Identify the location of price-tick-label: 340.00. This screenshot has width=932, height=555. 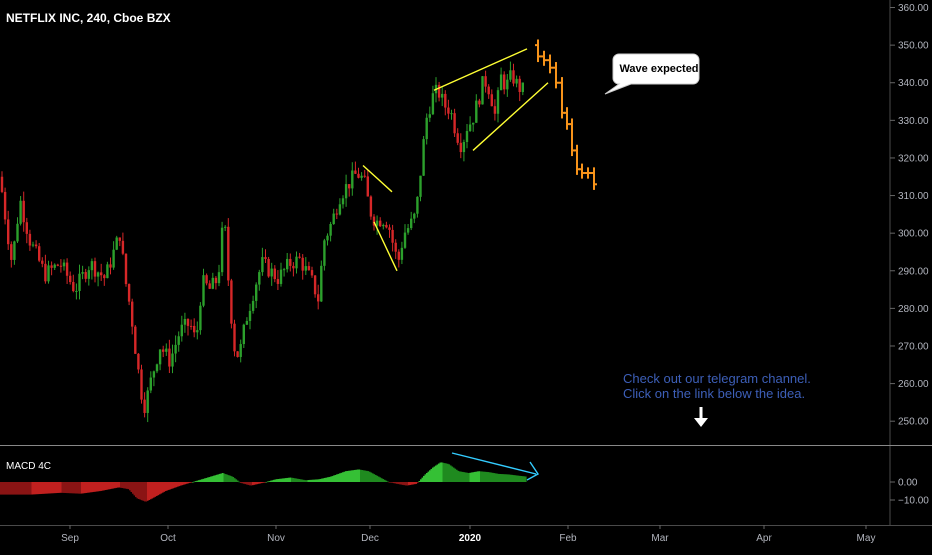
(913, 83).